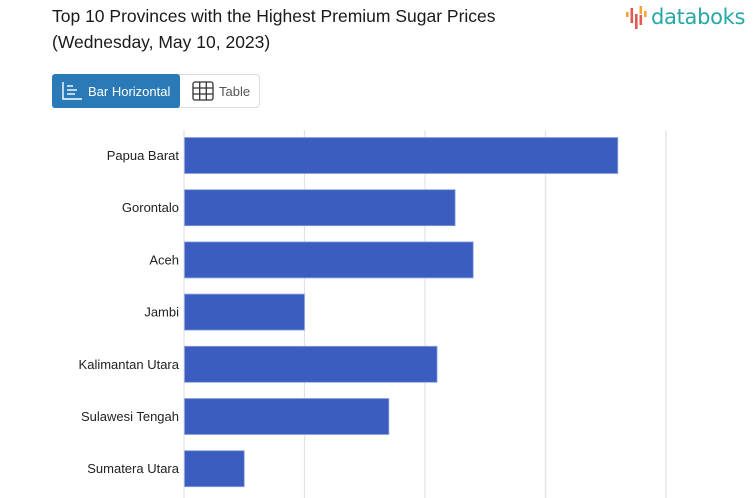 This screenshot has width=753, height=498. I want to click on bar-horizontal-label: Bar Horizontal, so click(129, 91).